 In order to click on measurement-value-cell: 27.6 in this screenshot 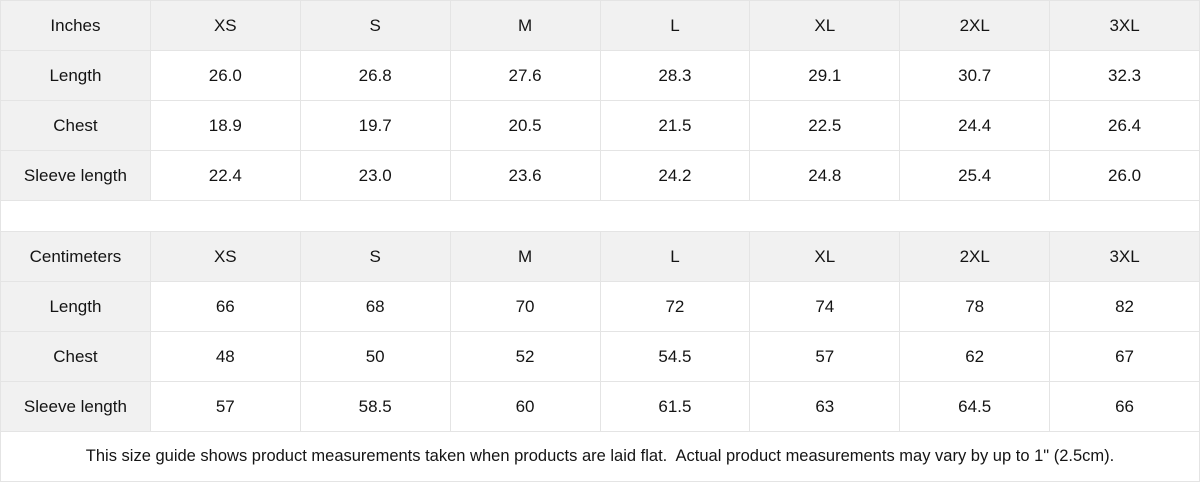, I will do `click(525, 75)`.